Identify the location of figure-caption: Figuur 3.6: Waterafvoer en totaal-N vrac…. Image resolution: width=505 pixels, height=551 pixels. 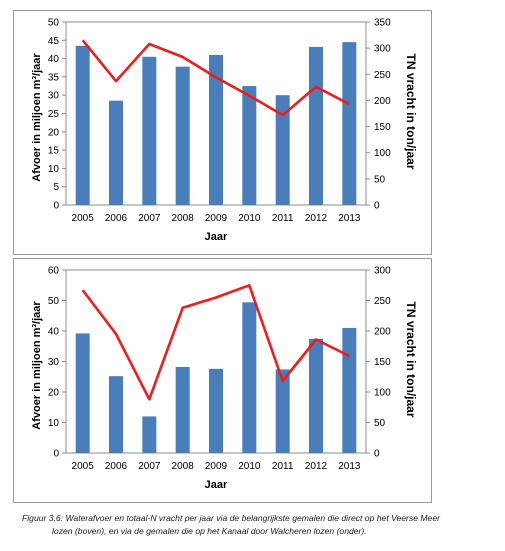
(262, 525).